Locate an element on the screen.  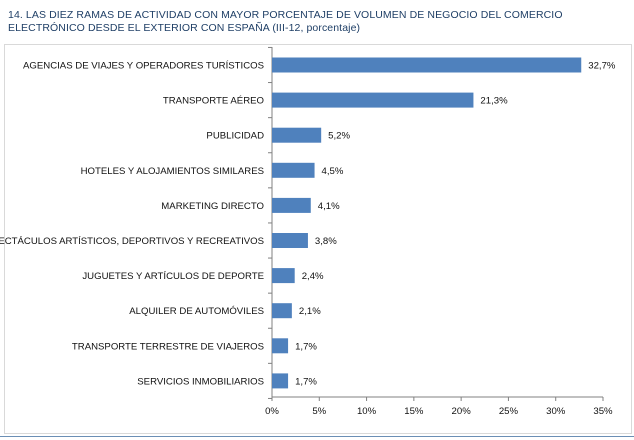
category-label: PUBLICIDAD is located at coordinates (235, 136).